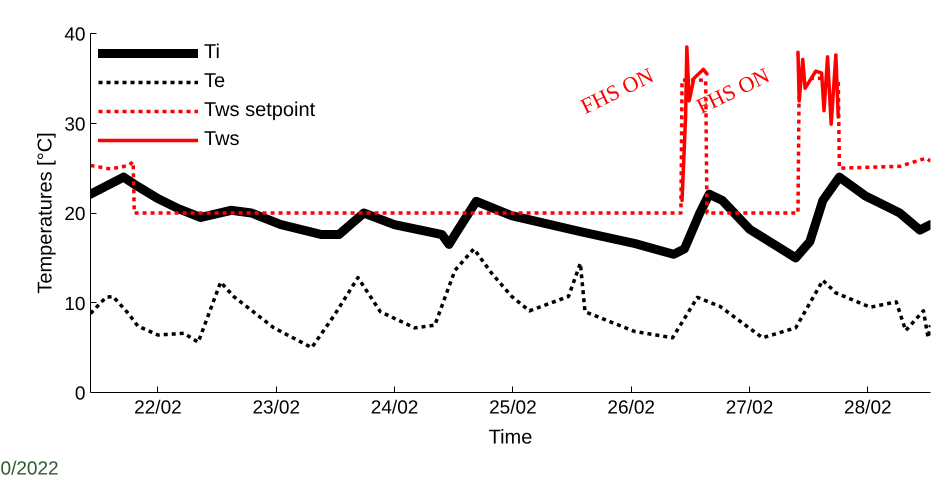  What do you see at coordinates (75, 214) in the screenshot?
I see `y-tick-label: 20` at bounding box center [75, 214].